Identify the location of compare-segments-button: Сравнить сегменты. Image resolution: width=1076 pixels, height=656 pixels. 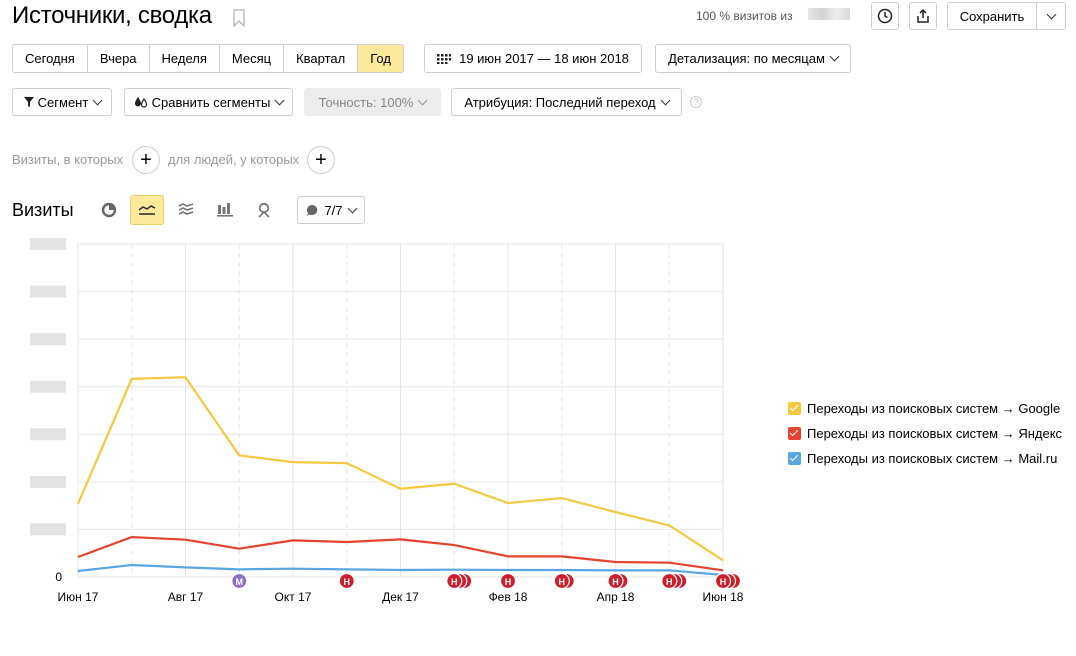
(208, 102).